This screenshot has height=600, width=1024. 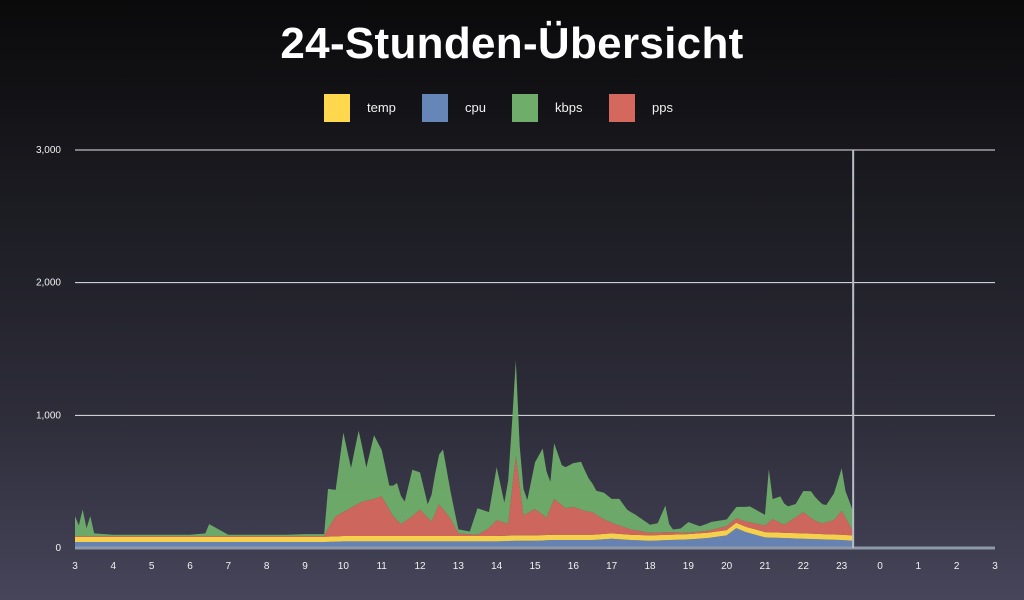 I want to click on legend-label-temp: temp, so click(x=381, y=107).